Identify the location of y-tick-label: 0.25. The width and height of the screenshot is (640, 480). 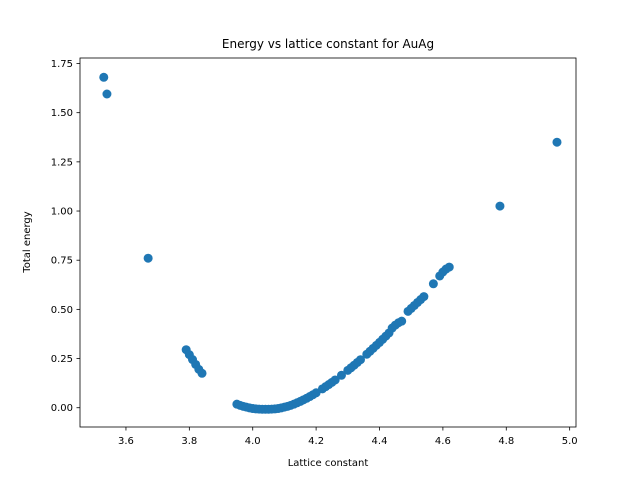
(62, 359).